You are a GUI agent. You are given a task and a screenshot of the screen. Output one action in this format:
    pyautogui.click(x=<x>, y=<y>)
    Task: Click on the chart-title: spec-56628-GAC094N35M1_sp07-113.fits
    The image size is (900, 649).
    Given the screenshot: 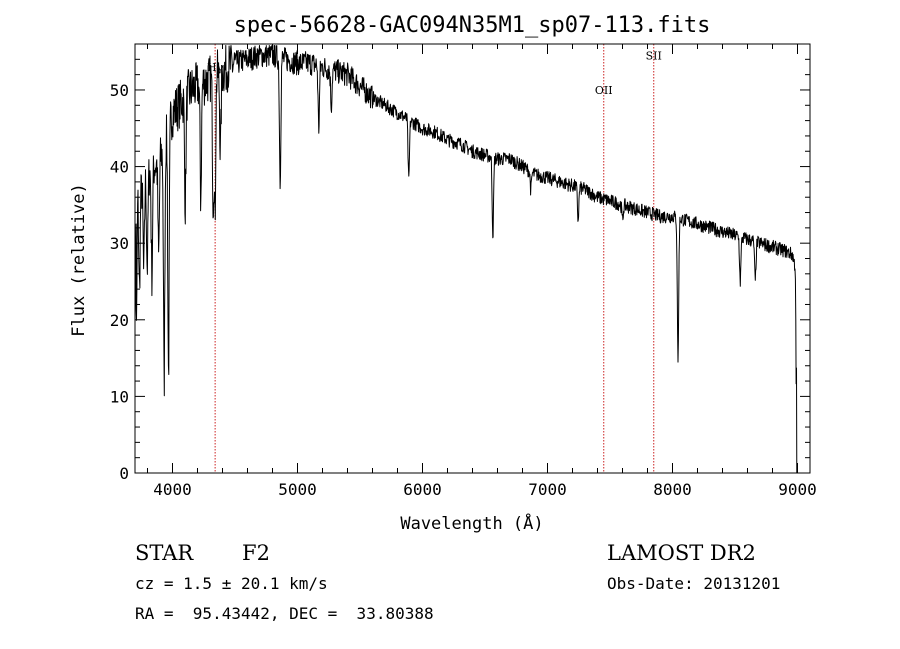 What is the action you would take?
    pyautogui.click(x=472, y=25)
    